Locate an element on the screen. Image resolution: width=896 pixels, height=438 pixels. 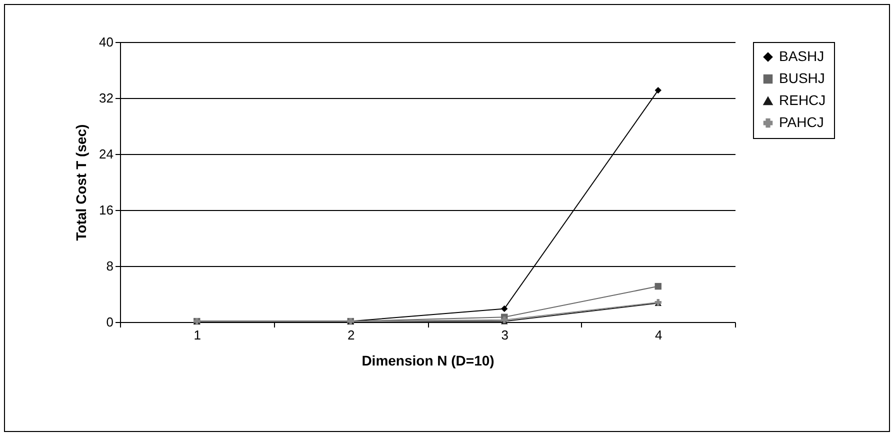
legend-label: REHCJ is located at coordinates (802, 100).